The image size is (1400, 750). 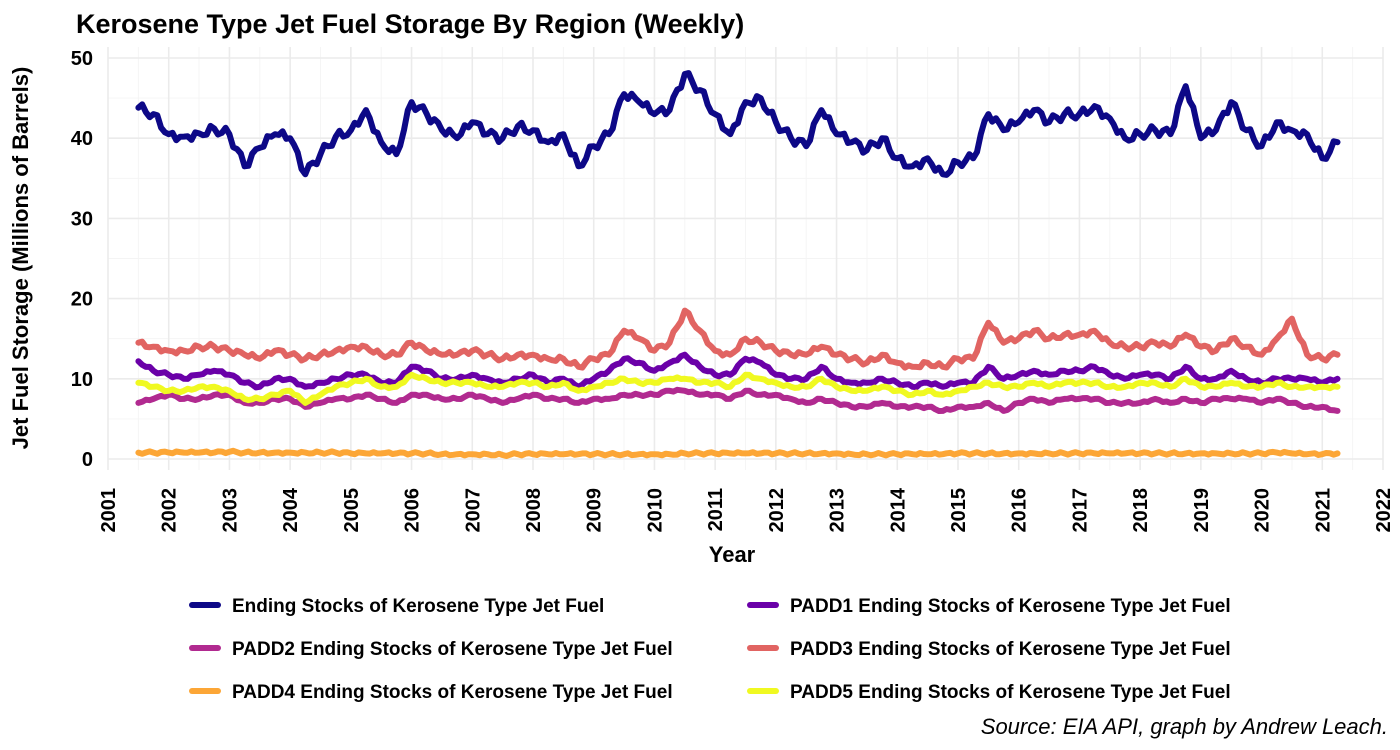 I want to click on x-tick-label: 2004, so click(x=291, y=509).